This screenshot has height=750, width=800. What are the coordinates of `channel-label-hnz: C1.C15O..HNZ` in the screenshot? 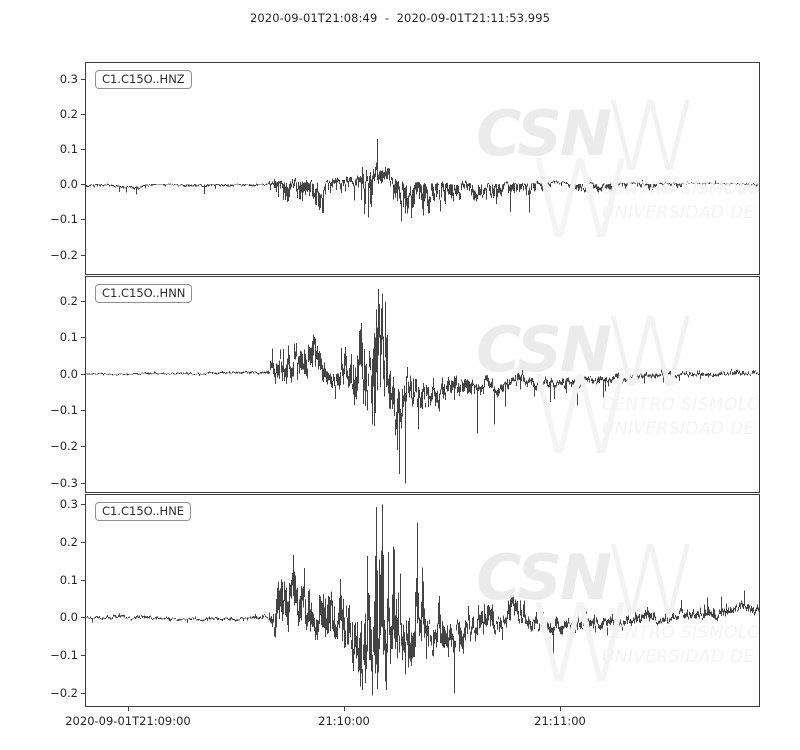 It's located at (143, 80).